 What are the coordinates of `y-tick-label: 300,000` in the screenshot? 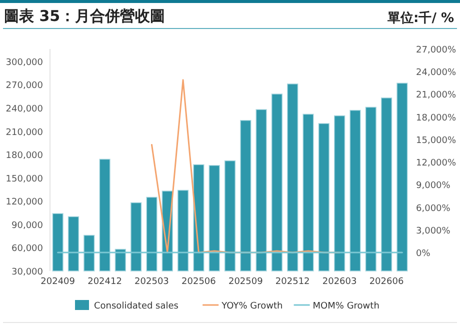 It's located at (25, 63).